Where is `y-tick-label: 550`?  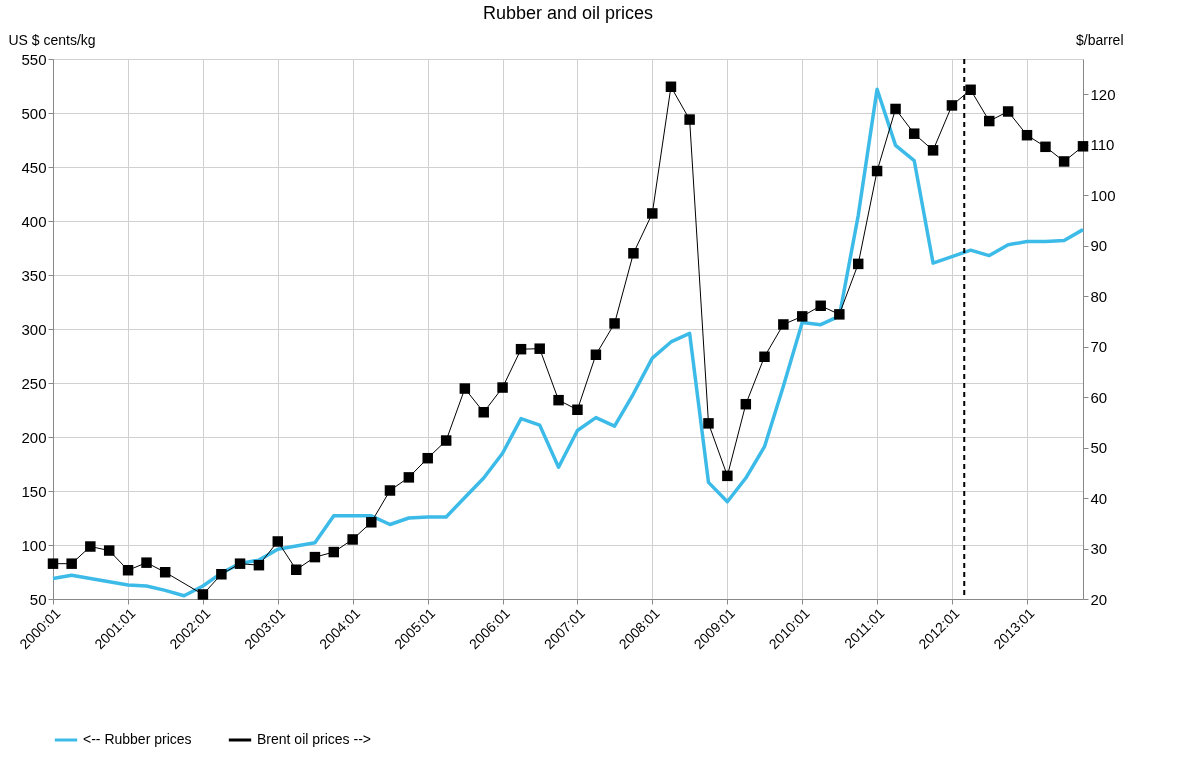 y-tick-label: 550 is located at coordinates (34, 59).